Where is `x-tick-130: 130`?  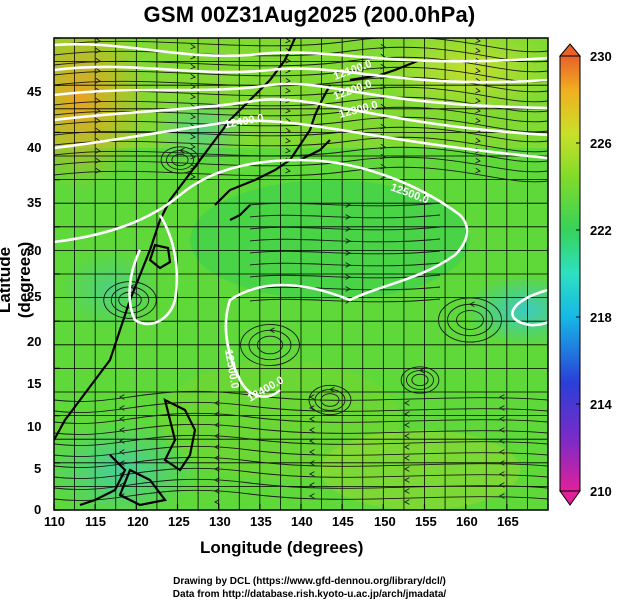
x-tick-130: 130 is located at coordinates (220, 521).